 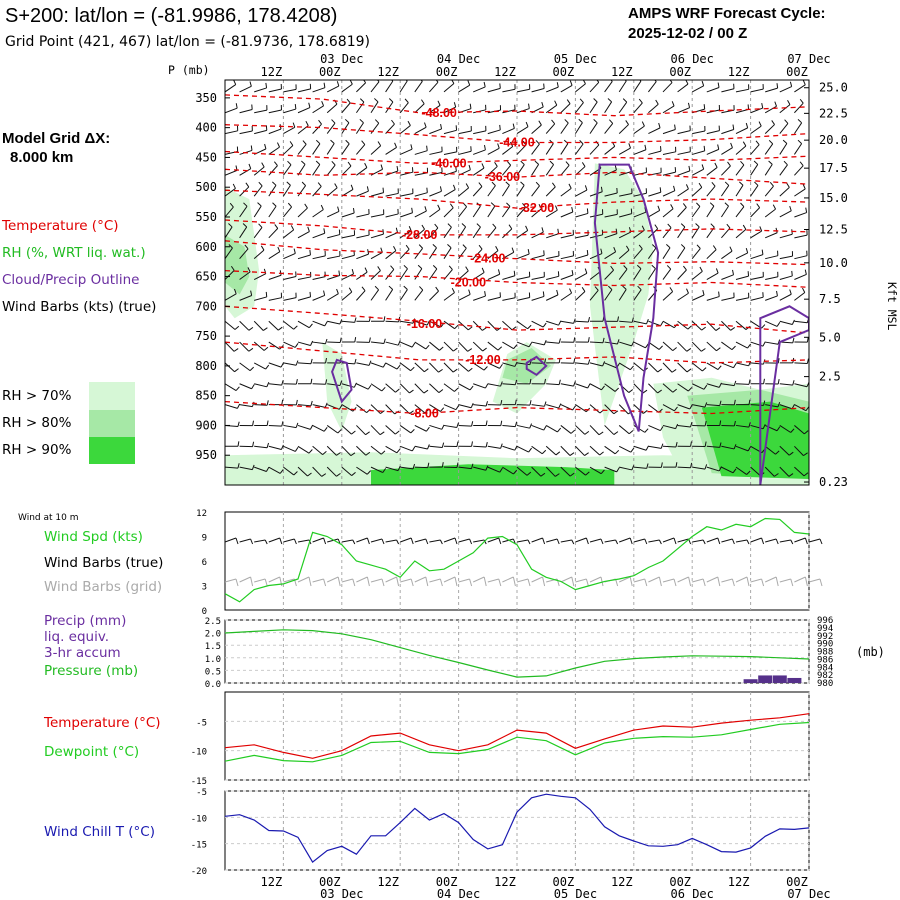 I want to click on height-tick-3: 17.5, so click(x=833, y=168).